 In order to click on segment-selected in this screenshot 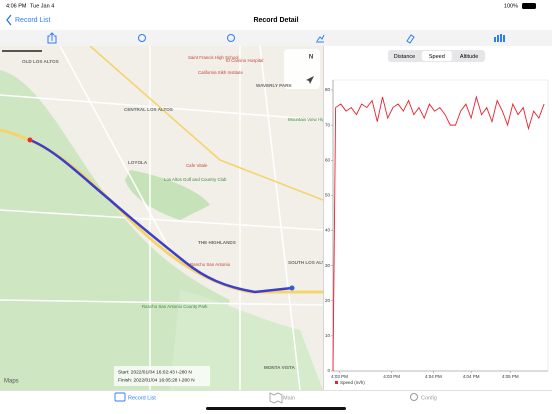, I will do `click(436, 56)`.